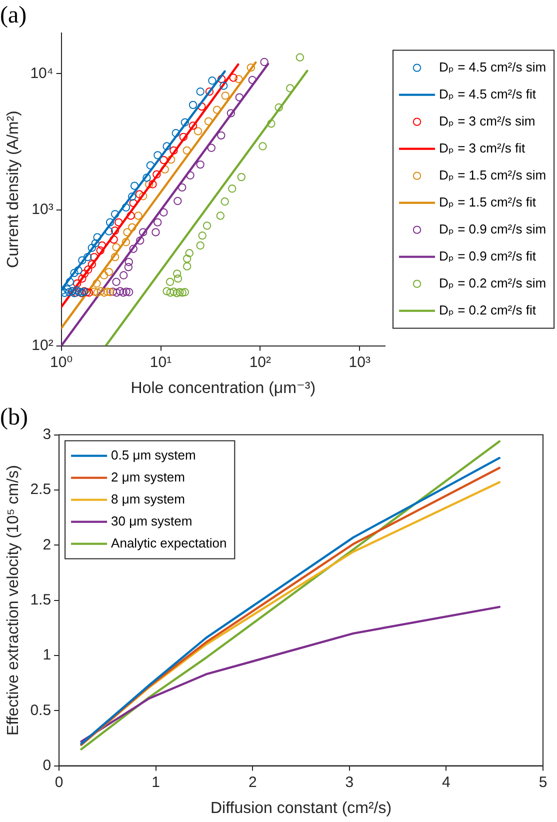  Describe the element at coordinates (161, 362) in the screenshot. I see `x-tick-label: 10¹` at that location.